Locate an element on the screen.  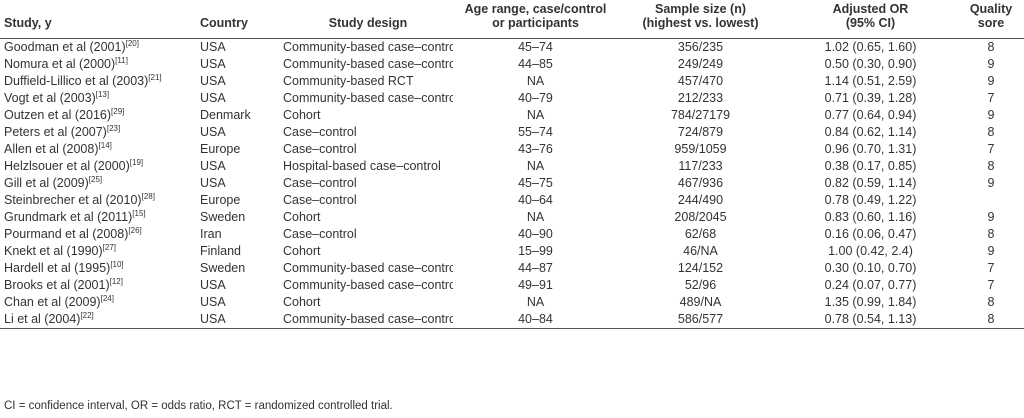
cell-adjusted-or: 0.78 (0.54, 1.13) is located at coordinates (870, 319).